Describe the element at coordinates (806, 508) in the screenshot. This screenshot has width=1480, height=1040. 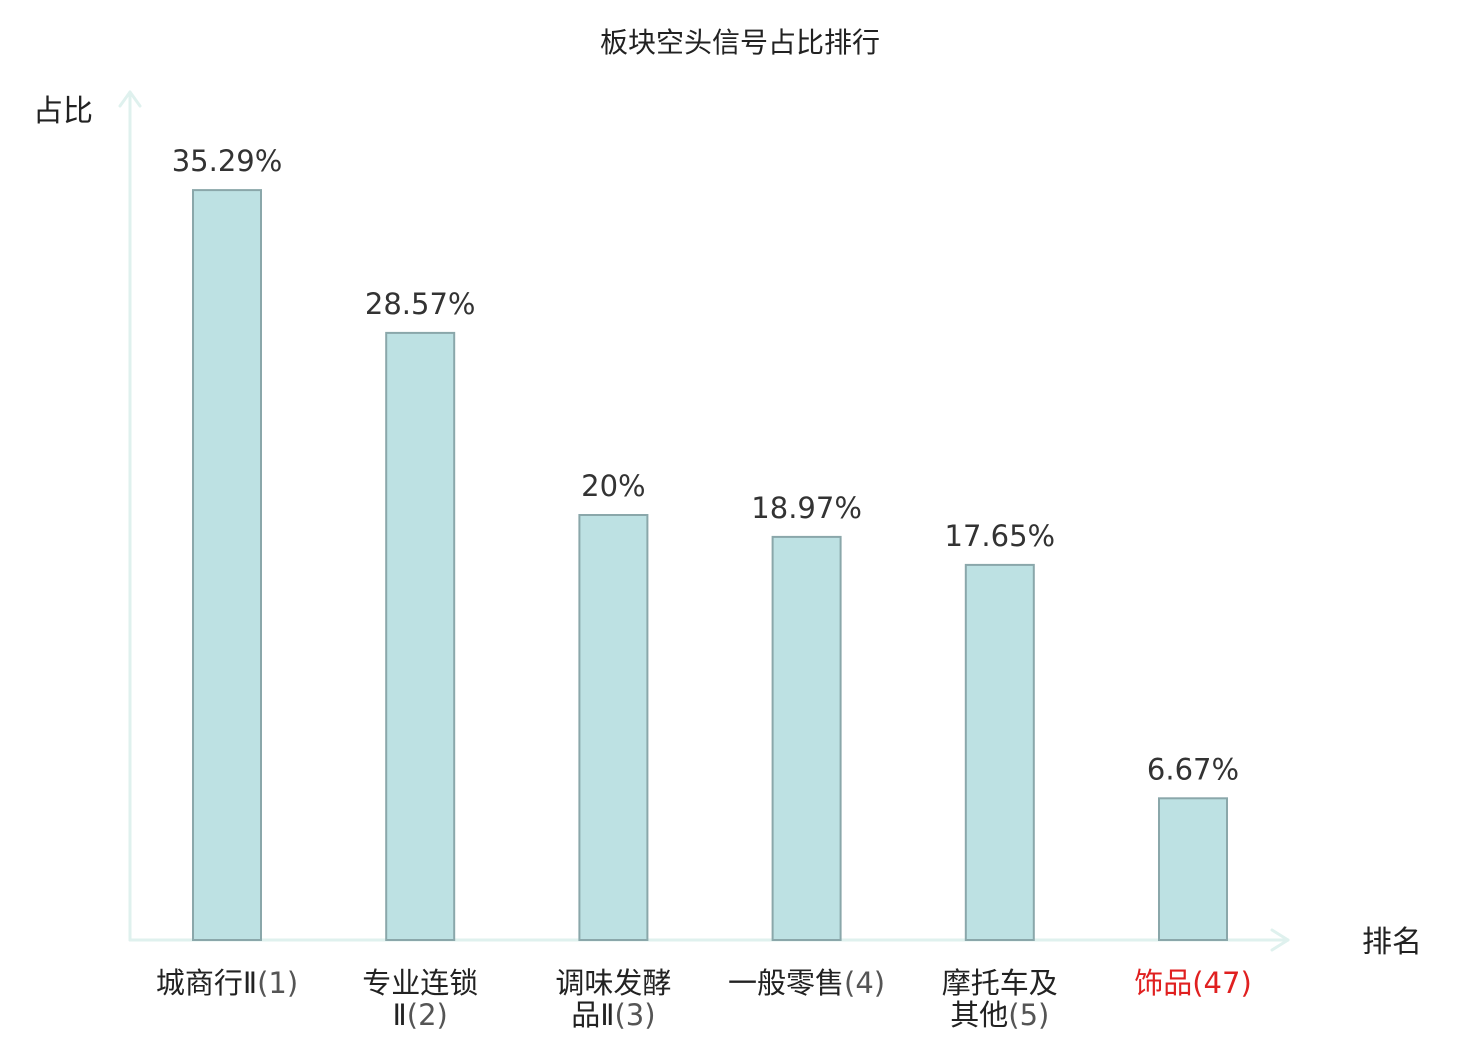
I see `bar-value-label: 18.97%` at that location.